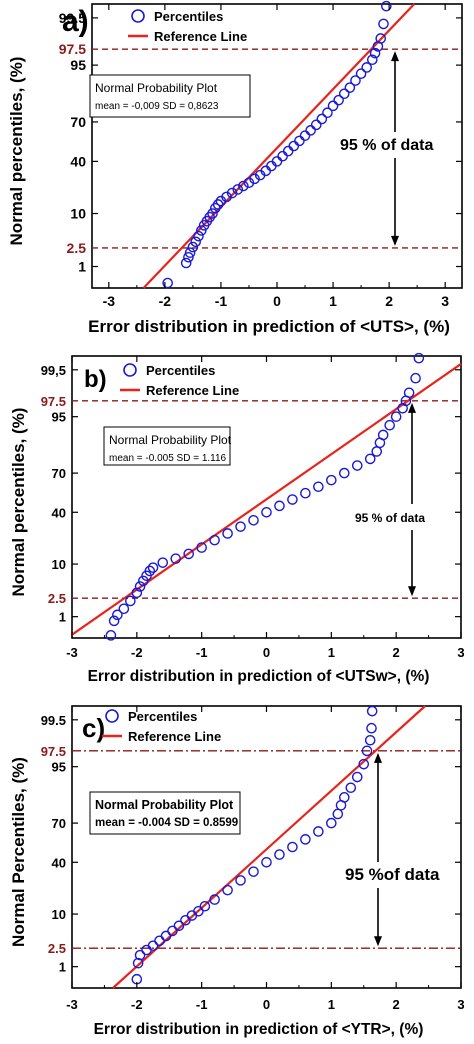 This screenshot has height=1044, width=474. I want to click on info-box-frame, so click(167, 446).